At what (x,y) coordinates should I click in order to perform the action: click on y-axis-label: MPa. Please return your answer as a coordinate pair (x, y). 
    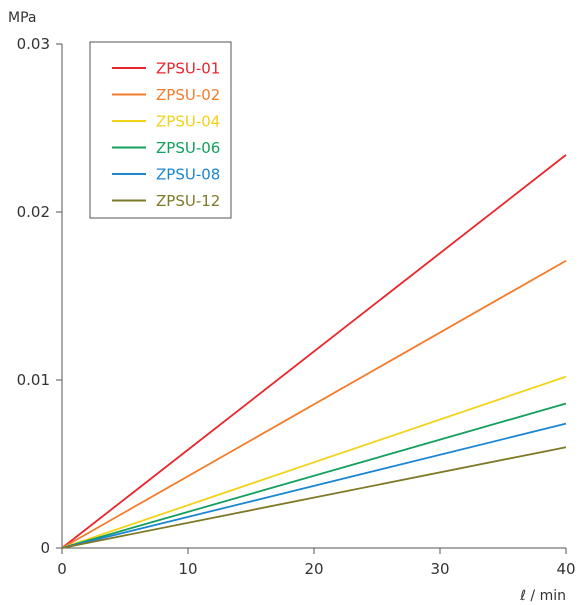
    Looking at the image, I should click on (22, 18).